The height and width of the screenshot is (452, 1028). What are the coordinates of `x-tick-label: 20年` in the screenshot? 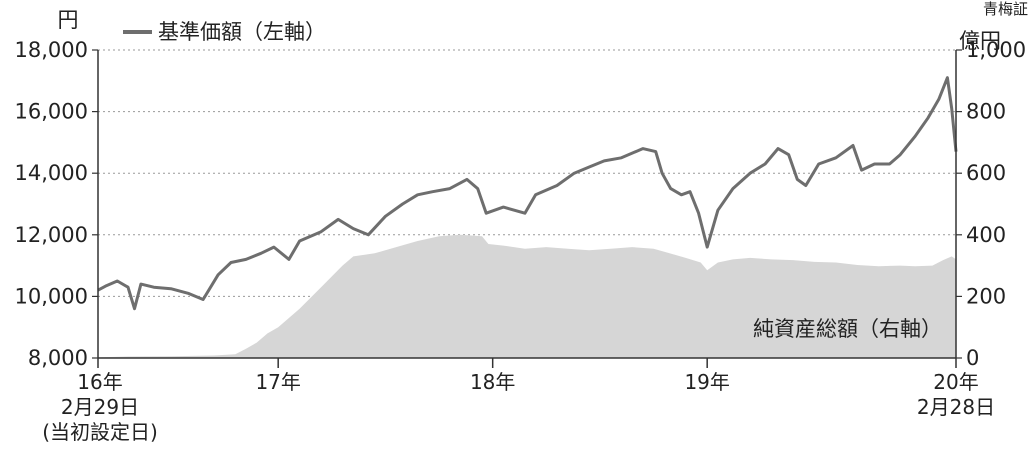 It's located at (955, 382).